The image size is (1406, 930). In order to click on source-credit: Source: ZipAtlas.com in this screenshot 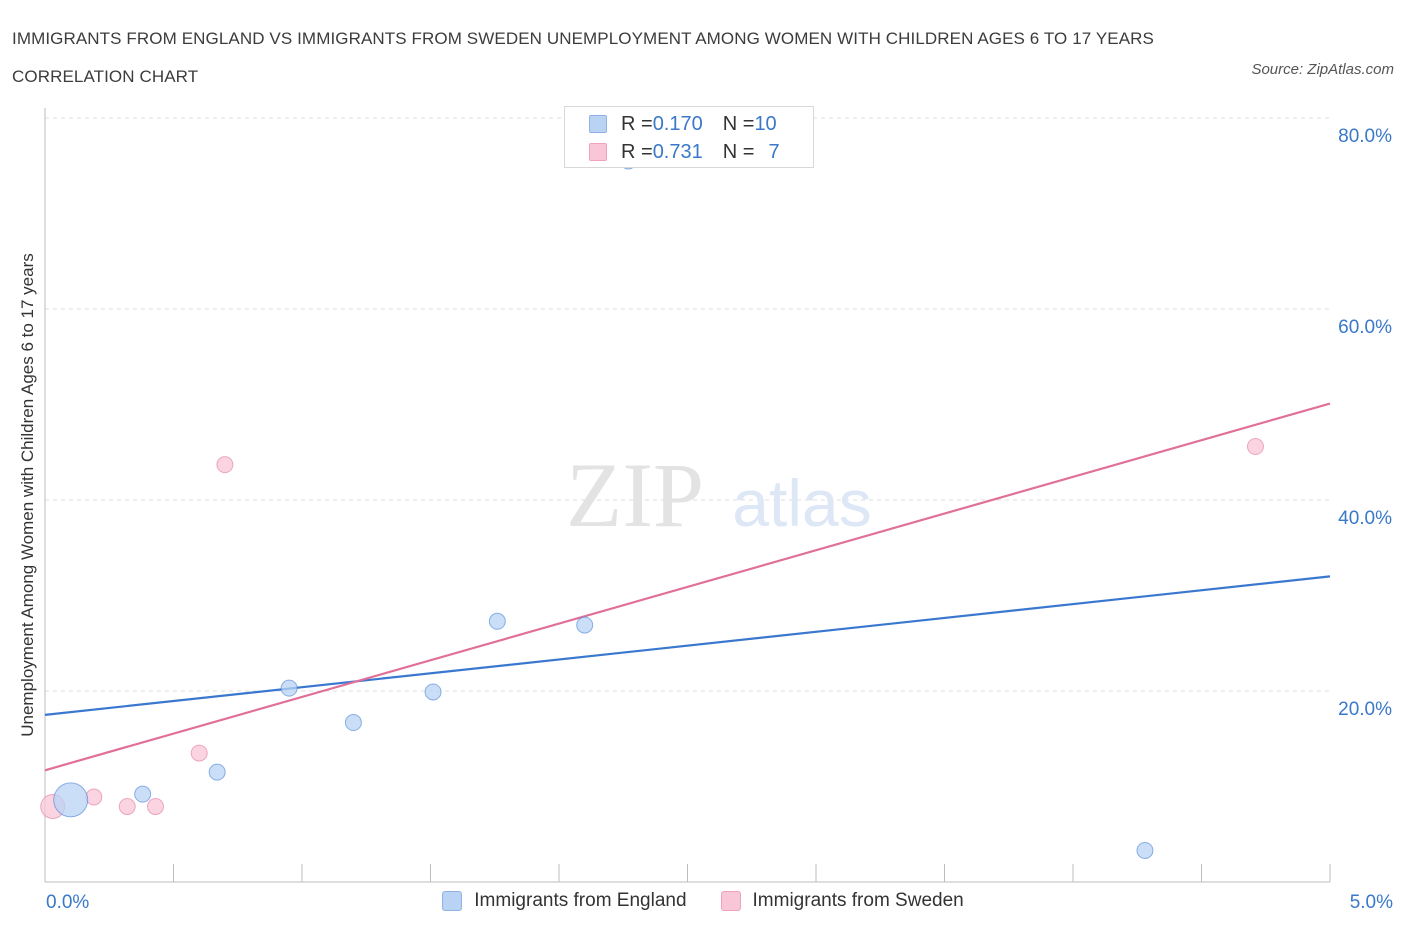, I will do `click(1322, 69)`.